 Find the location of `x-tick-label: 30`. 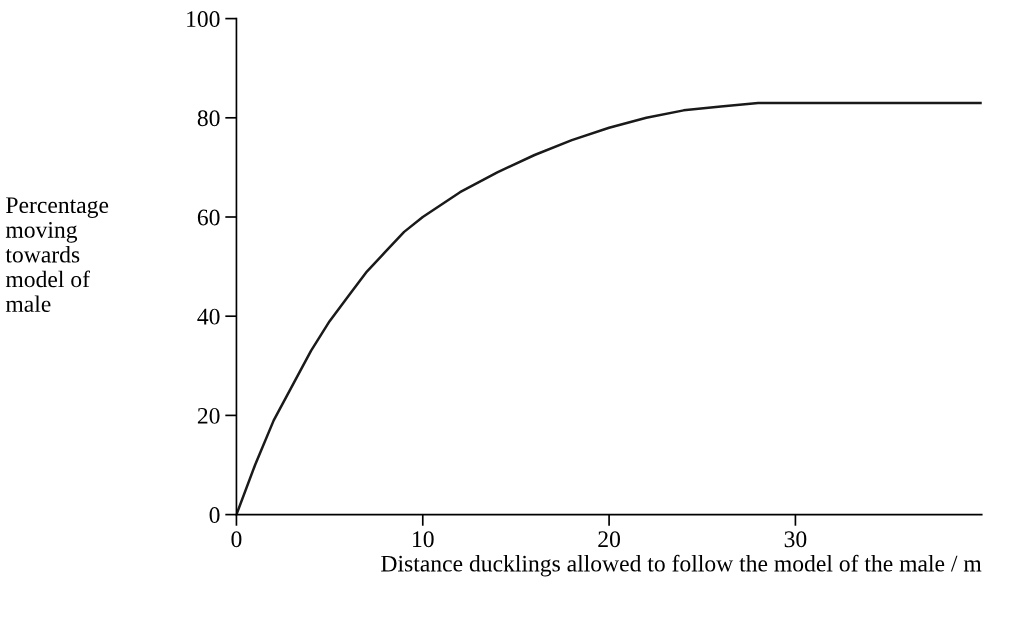

x-tick-label: 30 is located at coordinates (795, 539).